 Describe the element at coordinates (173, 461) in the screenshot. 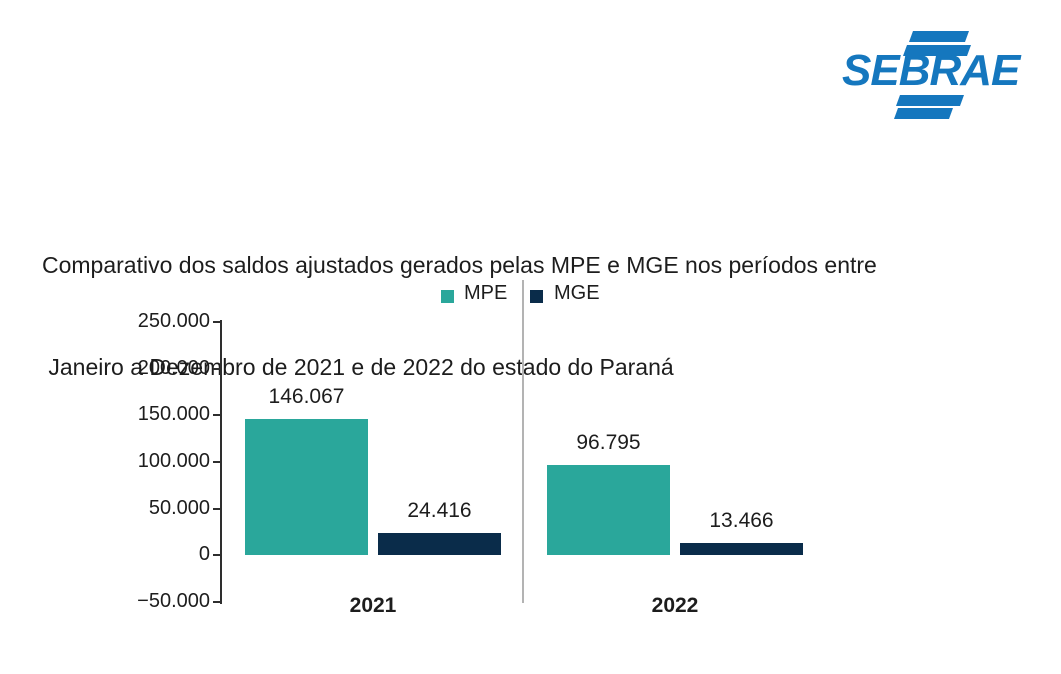

I see `y-axis-tick-label: 100.000` at that location.